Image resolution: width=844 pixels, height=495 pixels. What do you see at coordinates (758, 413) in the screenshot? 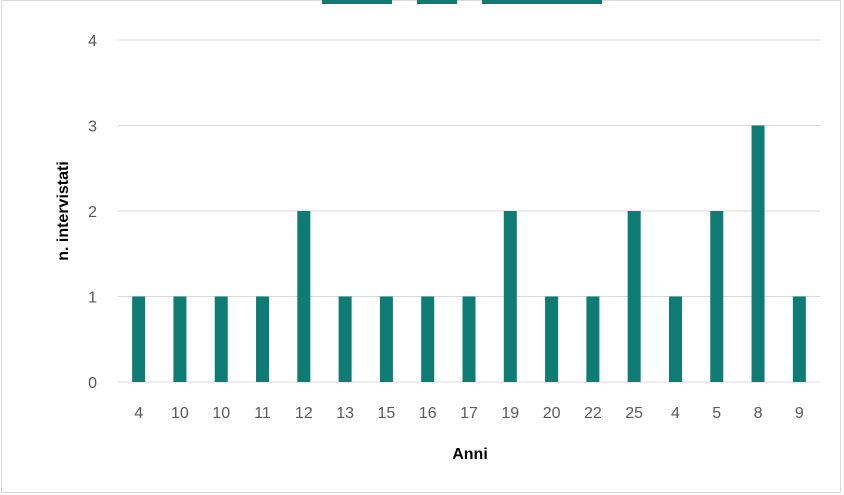
I see `x-tick-label: 8` at bounding box center [758, 413].